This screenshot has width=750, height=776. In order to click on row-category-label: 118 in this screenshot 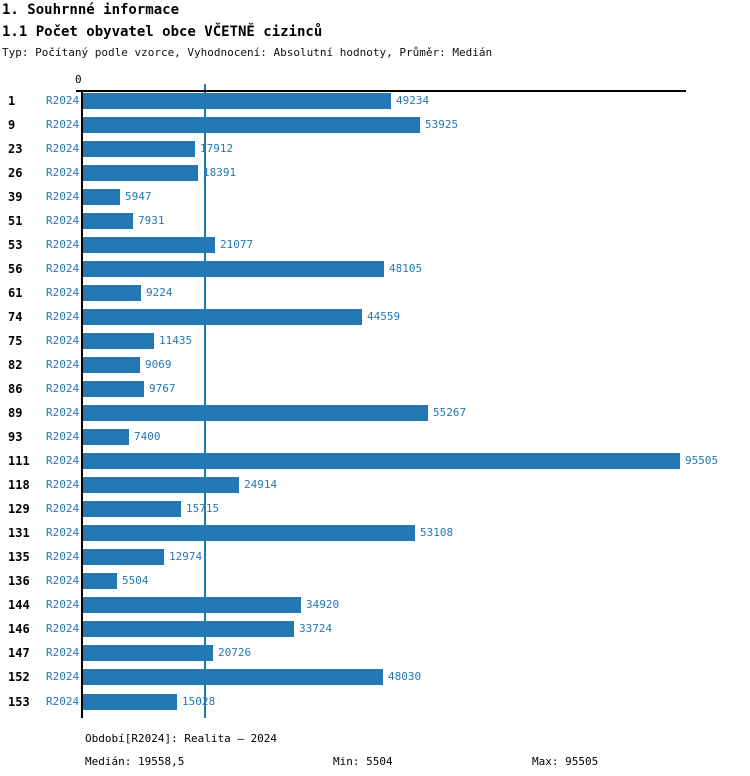, I will do `click(19, 485)`.